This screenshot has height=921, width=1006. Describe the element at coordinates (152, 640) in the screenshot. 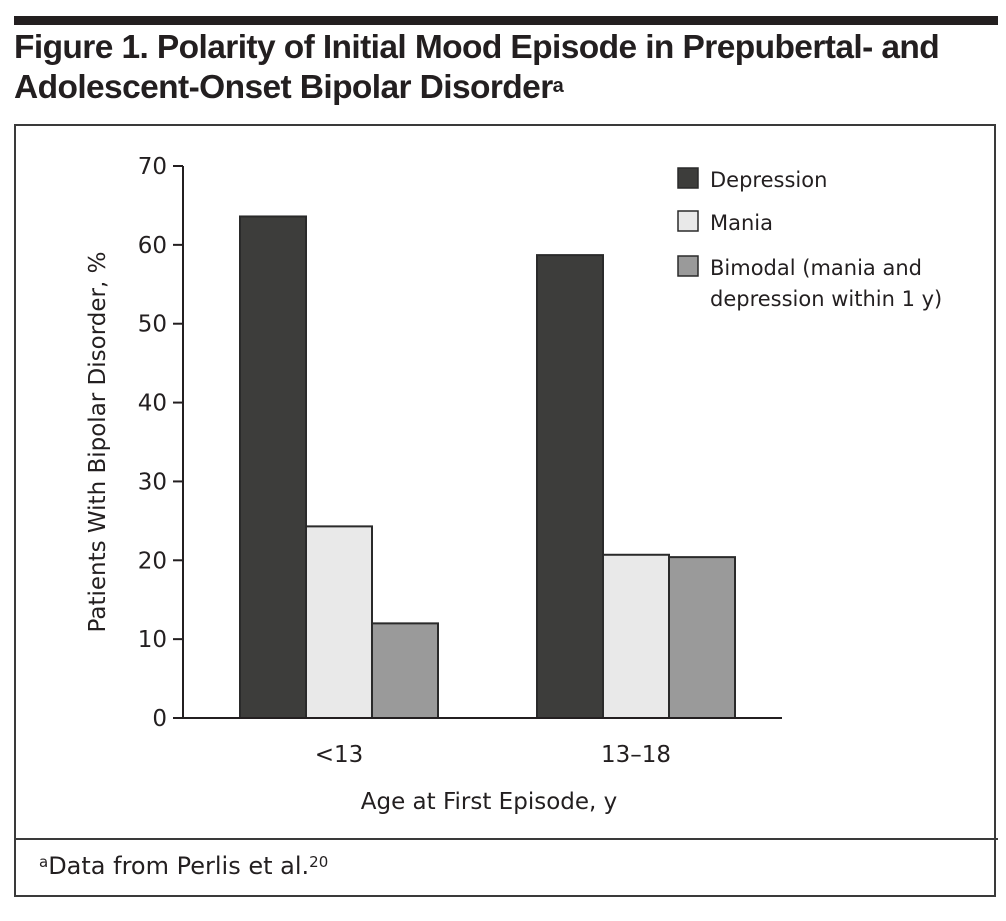

I see `y-tick-label: 10` at that location.